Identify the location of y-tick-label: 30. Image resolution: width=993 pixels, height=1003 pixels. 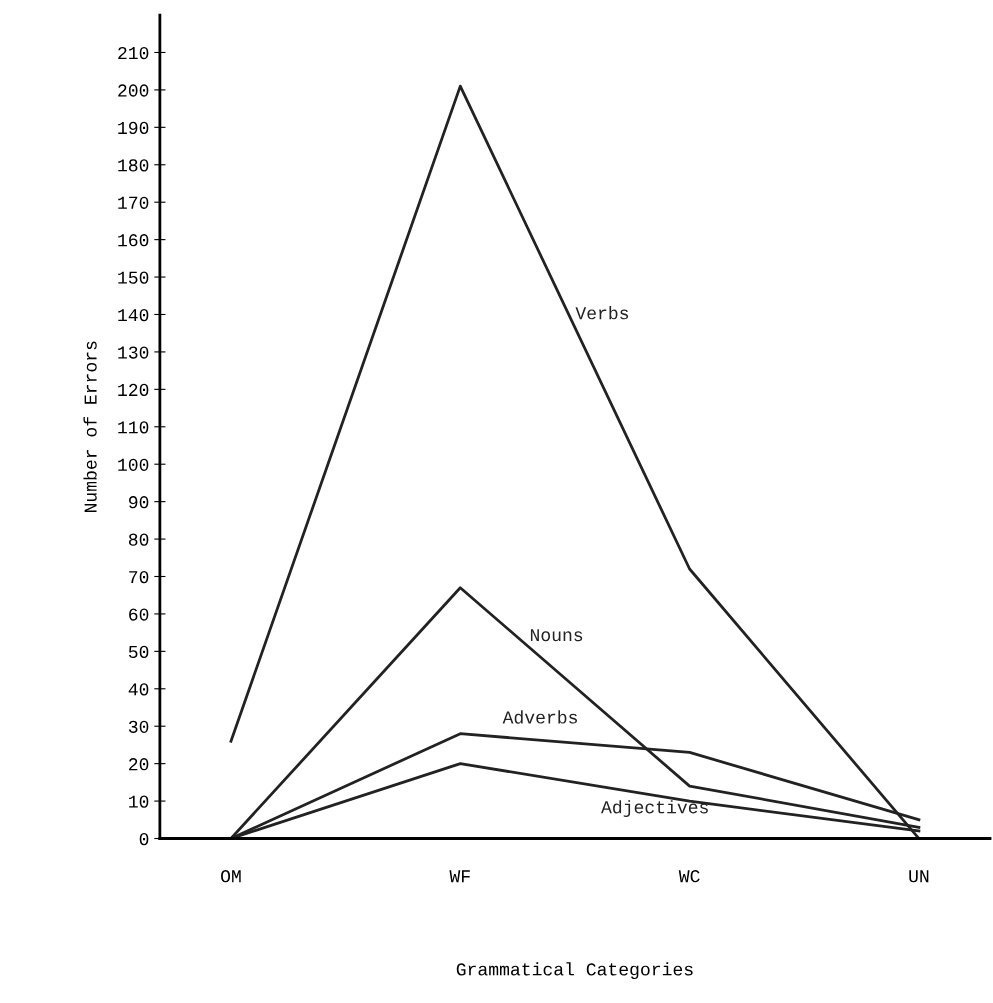
(138, 726).